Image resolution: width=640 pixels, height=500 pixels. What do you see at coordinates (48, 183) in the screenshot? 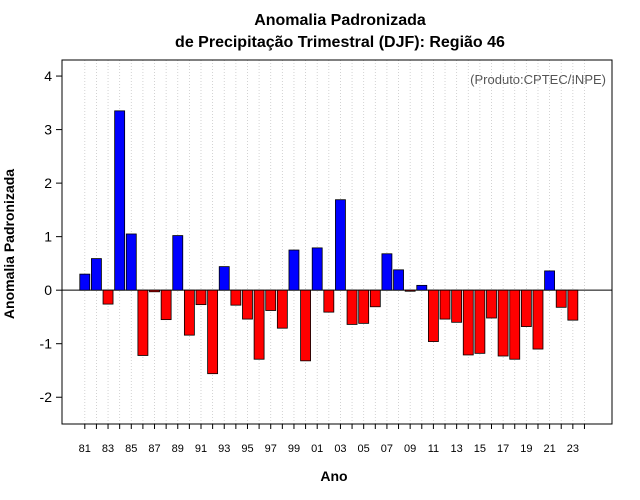
I see `y-tick-label: 2` at bounding box center [48, 183].